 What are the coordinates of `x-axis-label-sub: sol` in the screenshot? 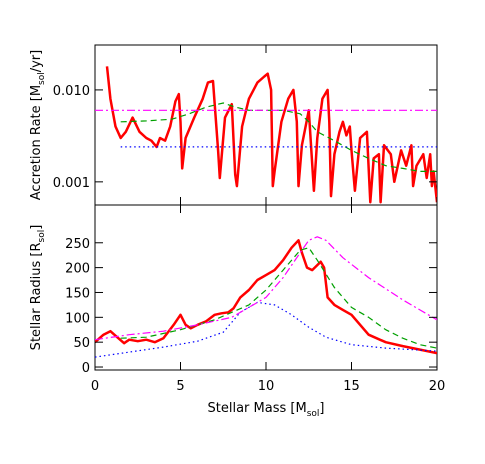 It's located at (313, 414).